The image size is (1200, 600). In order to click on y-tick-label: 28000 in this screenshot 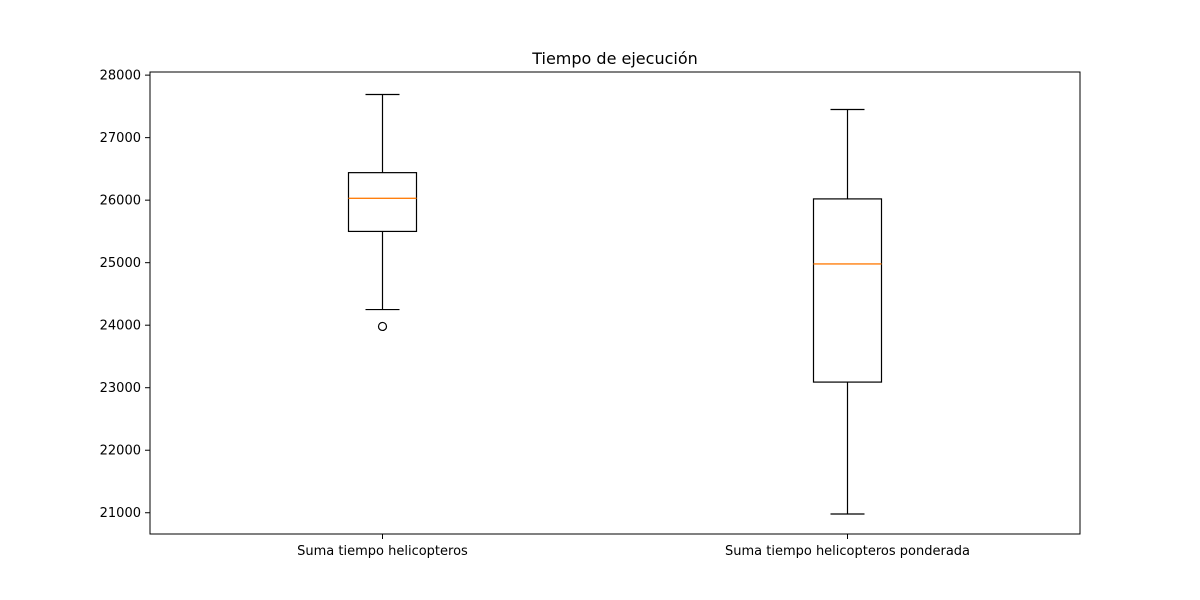, I will do `click(120, 76)`.